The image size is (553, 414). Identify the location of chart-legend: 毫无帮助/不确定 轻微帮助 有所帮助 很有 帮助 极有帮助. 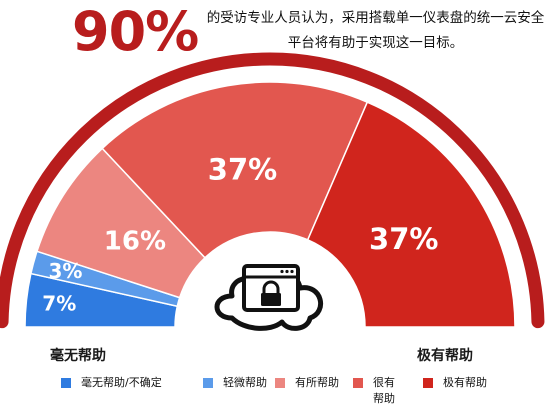
(301, 393).